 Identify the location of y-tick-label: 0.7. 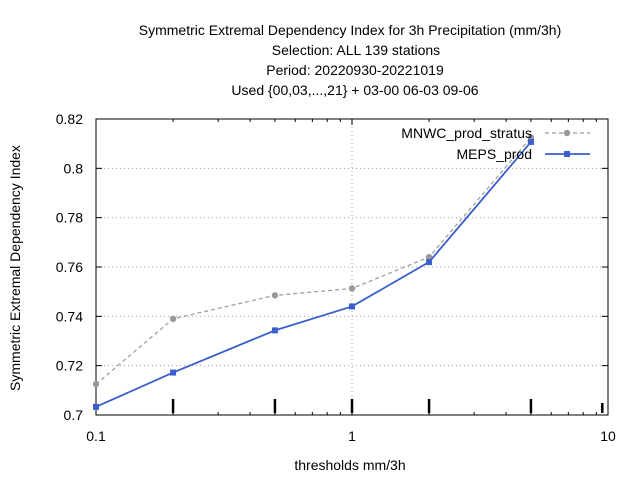
(74, 415).